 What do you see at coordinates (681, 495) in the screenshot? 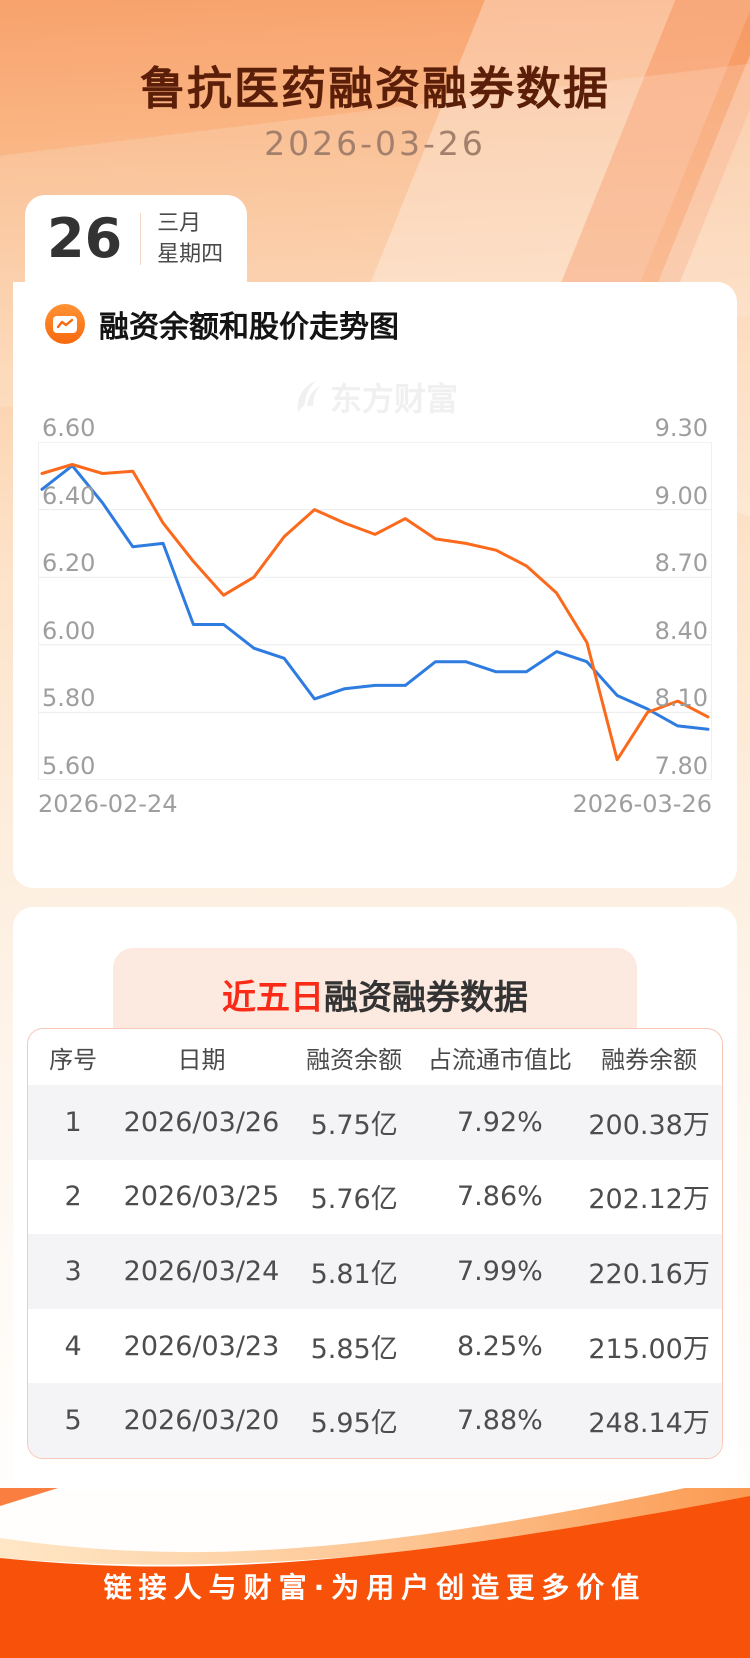
I see `right-axis-tick: 9.00` at bounding box center [681, 495].